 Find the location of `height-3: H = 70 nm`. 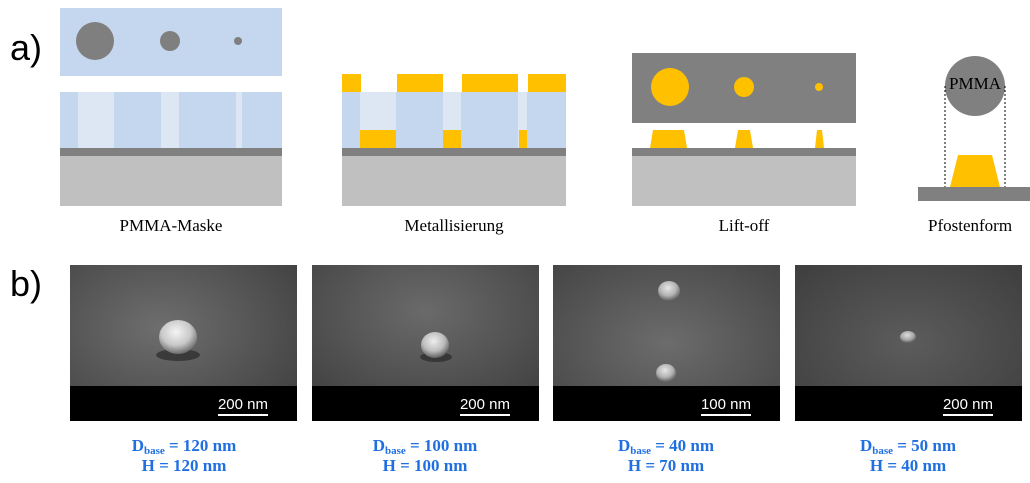

height-3: H = 70 nm is located at coordinates (666, 465).